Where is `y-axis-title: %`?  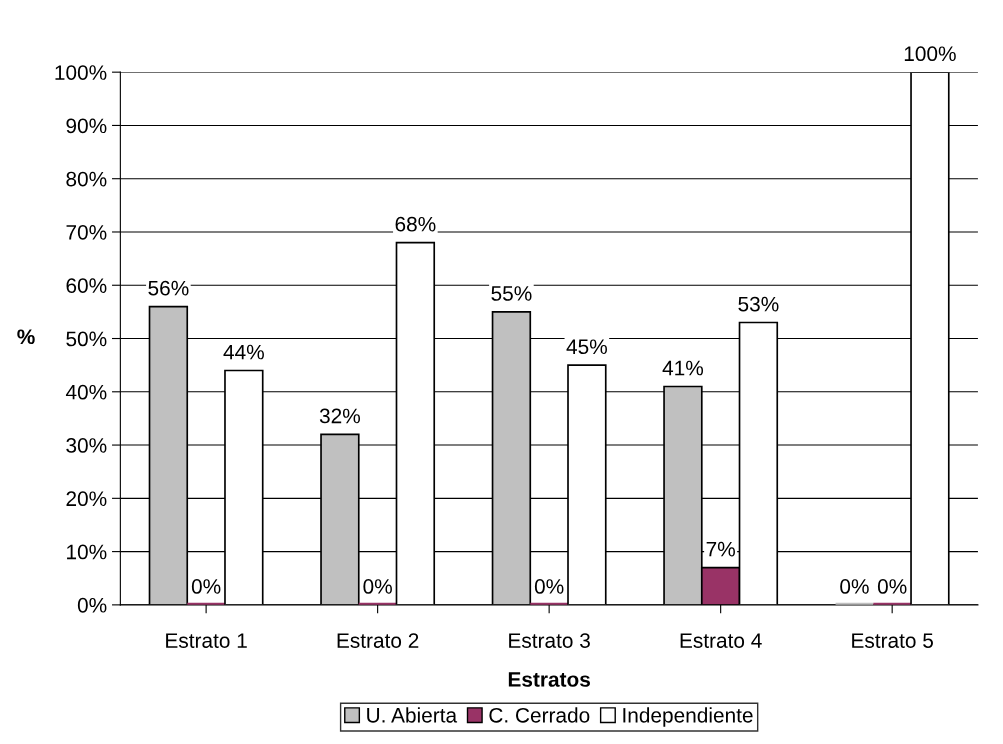
y-axis-title: % is located at coordinates (26, 337).